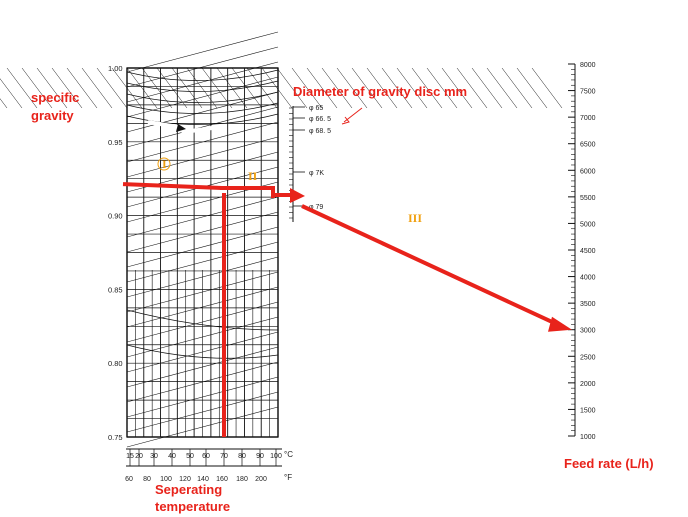 This screenshot has height=517, width=688. Describe the element at coordinates (415, 218) in the screenshot. I see `step-iii-label: III` at that location.